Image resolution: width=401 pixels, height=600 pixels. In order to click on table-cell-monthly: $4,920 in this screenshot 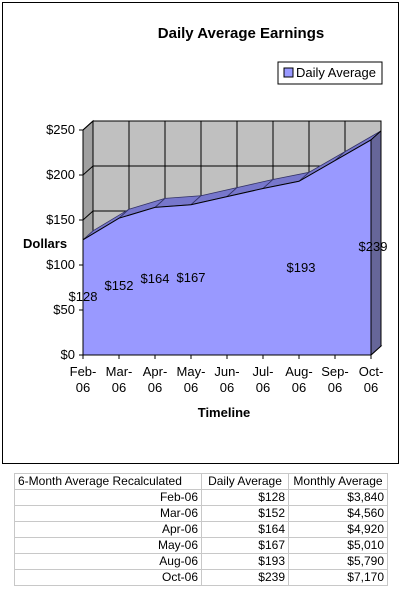, I will do `click(338, 529)`.